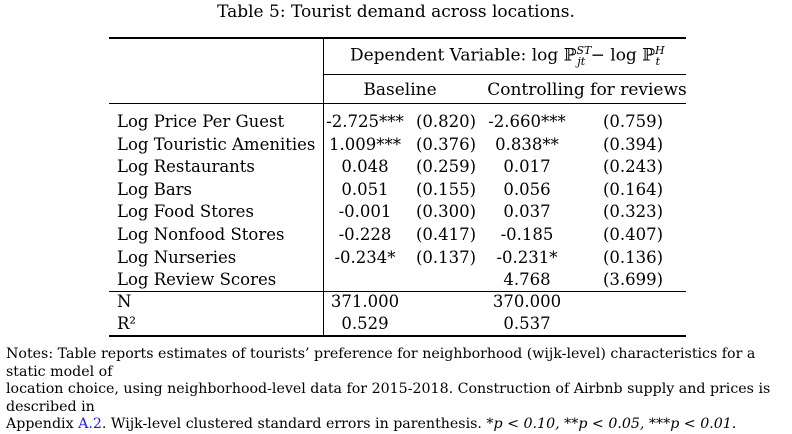 The width and height of the screenshot is (792, 434). Describe the element at coordinates (197, 280) in the screenshot. I see `row-label: Log Review Scores` at that location.